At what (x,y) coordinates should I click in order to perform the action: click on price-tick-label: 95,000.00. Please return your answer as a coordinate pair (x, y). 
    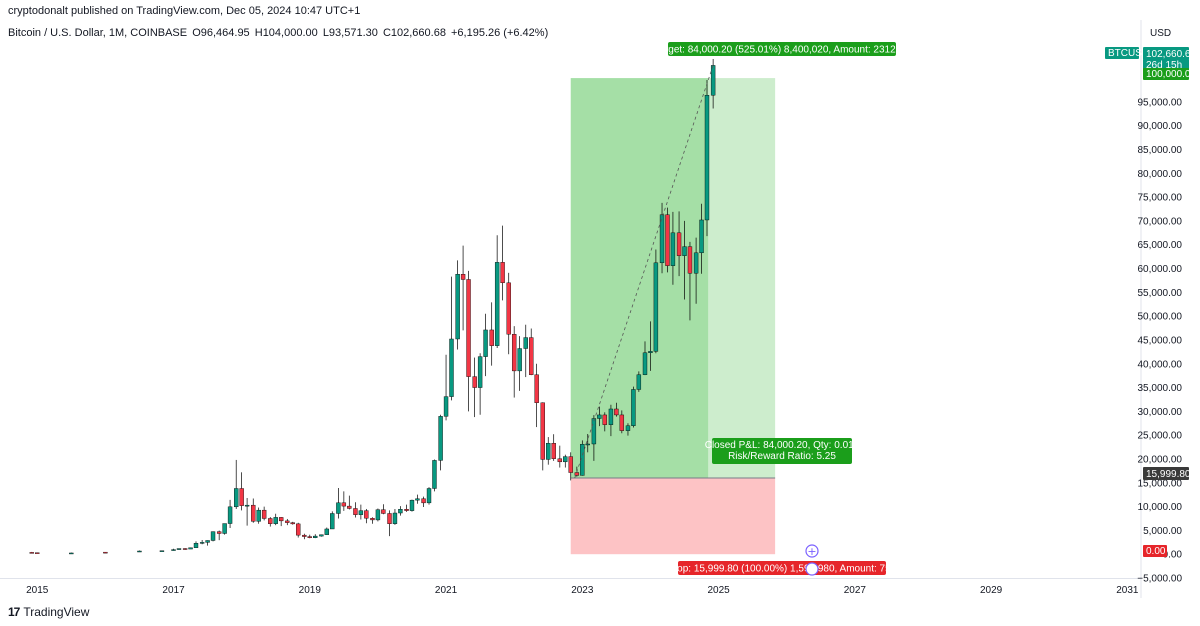
    Looking at the image, I should click on (1160, 102).